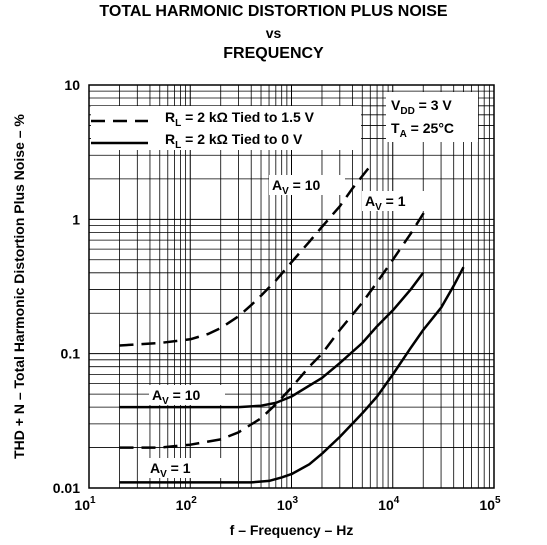 This screenshot has width=547, height=545. I want to click on y-tick-label: 0.1, so click(71, 354).